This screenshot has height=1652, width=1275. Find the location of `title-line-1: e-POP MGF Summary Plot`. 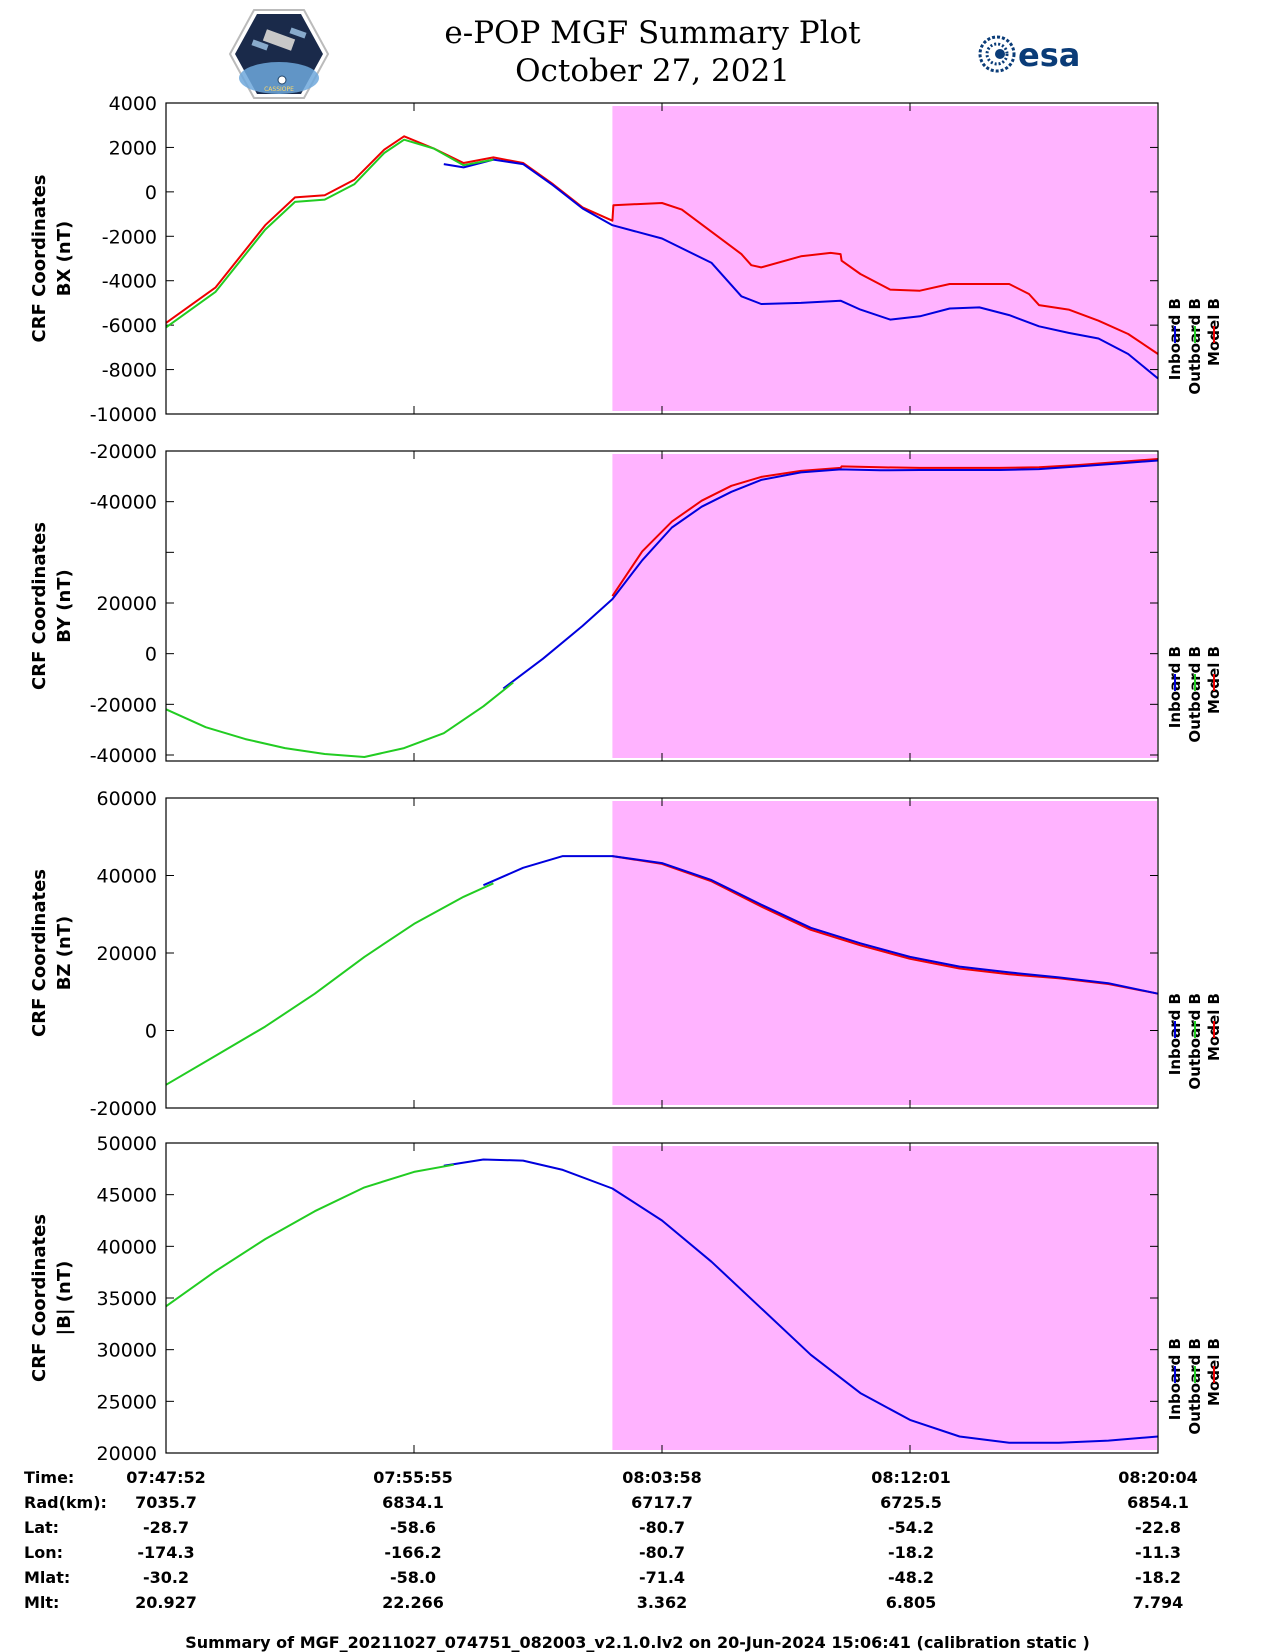

title-line-1: e-POP MGF Summary Plot is located at coordinates (652, 33).